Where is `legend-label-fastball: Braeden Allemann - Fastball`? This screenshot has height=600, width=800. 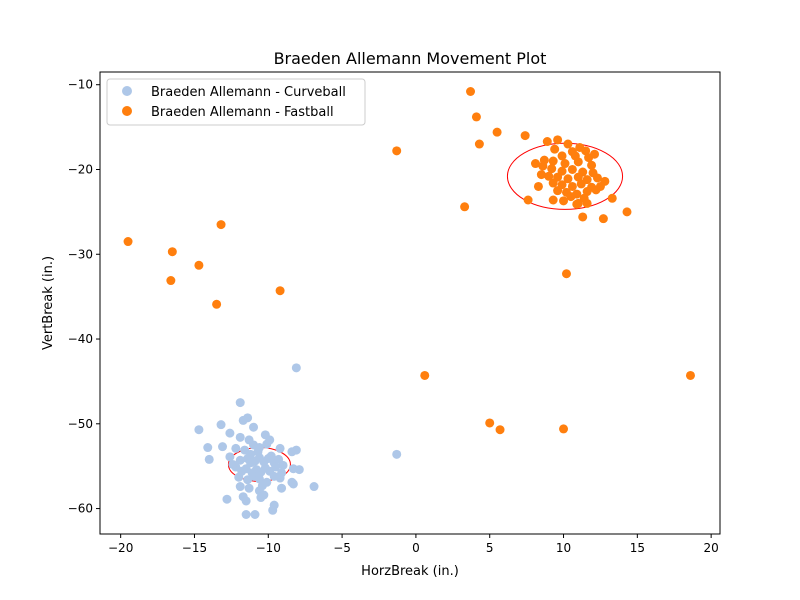 legend-label-fastball: Braeden Allemann - Fastball is located at coordinates (242, 112).